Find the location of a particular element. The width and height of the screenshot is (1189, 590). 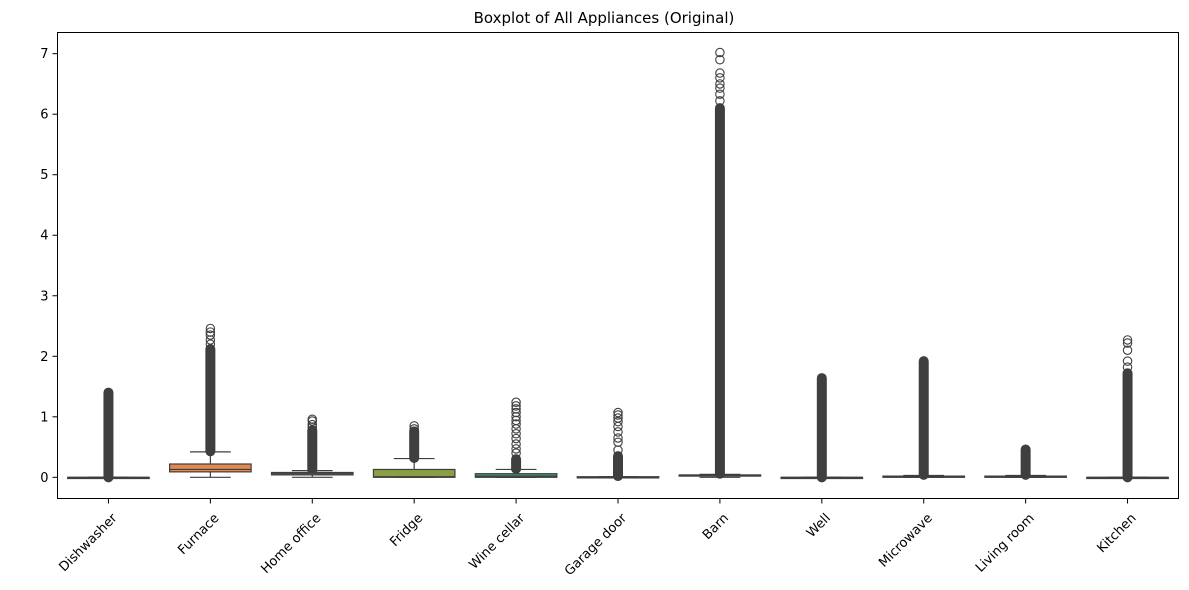

box-wine-cellar is located at coordinates (516, 437).